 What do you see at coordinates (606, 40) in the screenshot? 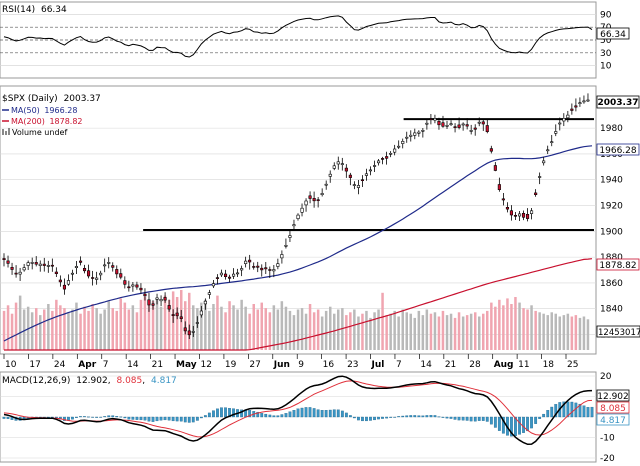
I see `rsi-axis: 9070503010` at bounding box center [606, 40].